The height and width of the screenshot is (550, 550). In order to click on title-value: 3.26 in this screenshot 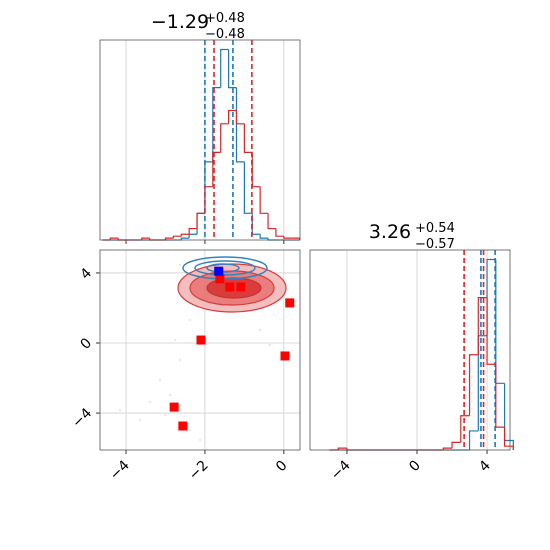, I will do `click(390, 232)`.